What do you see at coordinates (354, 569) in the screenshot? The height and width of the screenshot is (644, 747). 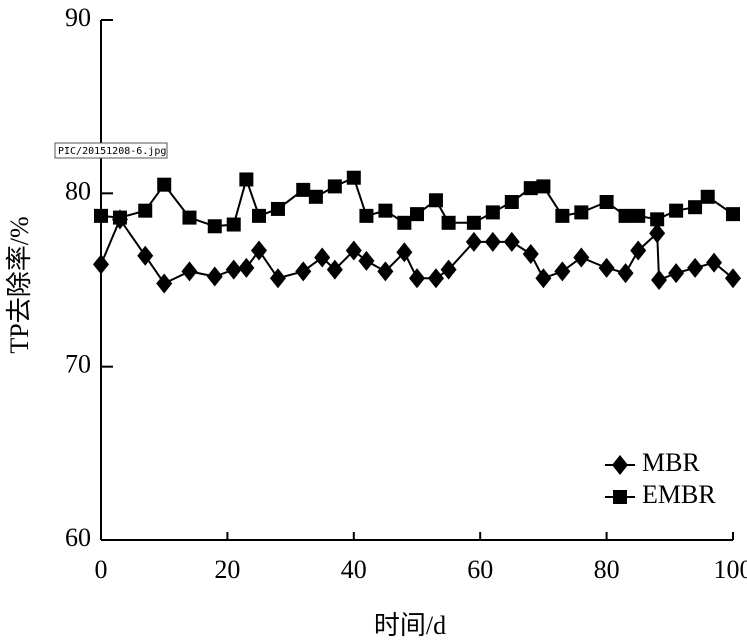 I see `x-tick-label: 40` at bounding box center [354, 569].